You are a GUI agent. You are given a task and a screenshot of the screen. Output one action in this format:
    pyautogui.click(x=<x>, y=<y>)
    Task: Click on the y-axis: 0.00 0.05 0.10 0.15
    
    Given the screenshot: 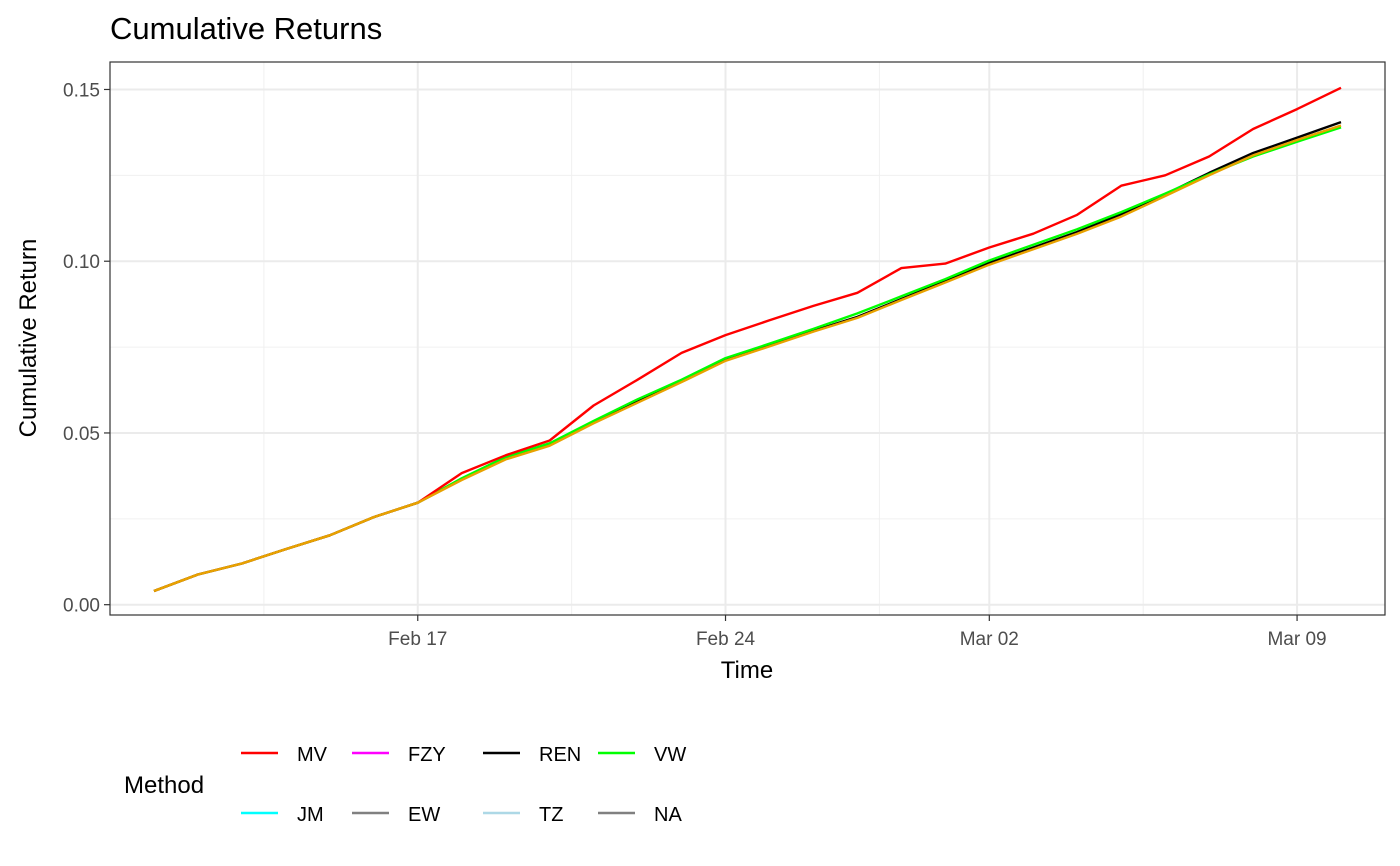 What is the action you would take?
    pyautogui.click(x=86, y=348)
    